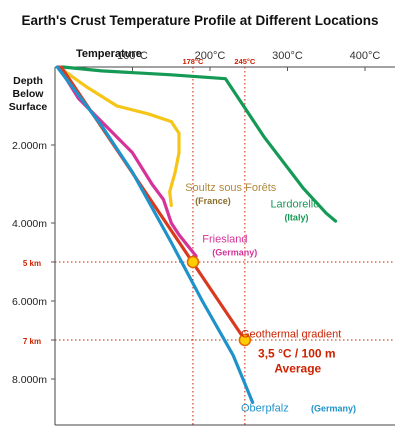 The image size is (400, 441). Describe the element at coordinates (193, 61) in the screenshot. I see `reference-line-label: 178°C` at that location.